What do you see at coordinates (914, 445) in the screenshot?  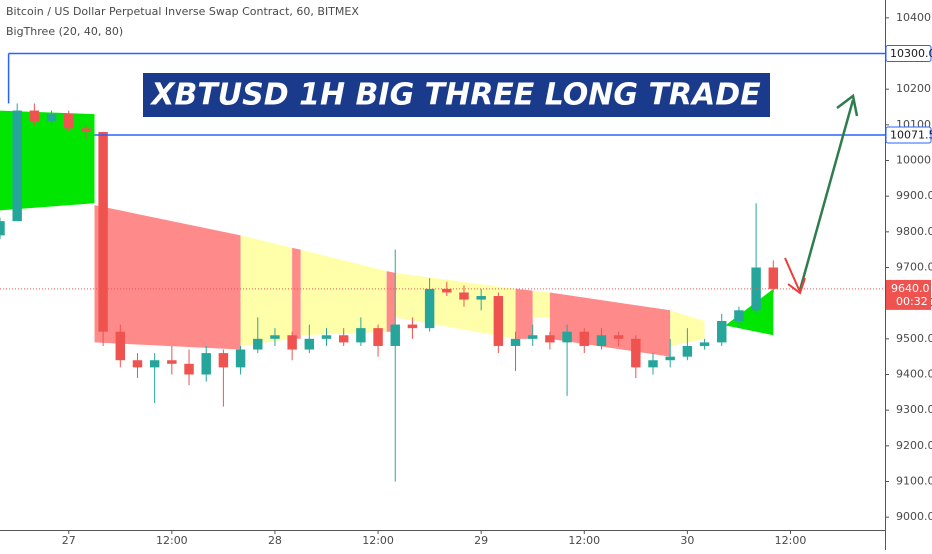 I see `y-tick-label: 9200.0` at bounding box center [914, 445].